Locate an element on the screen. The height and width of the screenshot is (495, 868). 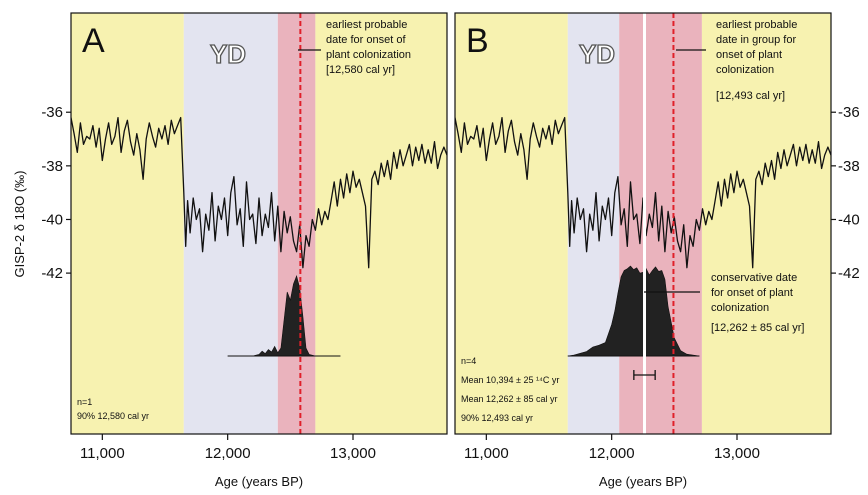
stat-line: Mean 12,262 ± 85 cal yr is located at coordinates (509, 399).